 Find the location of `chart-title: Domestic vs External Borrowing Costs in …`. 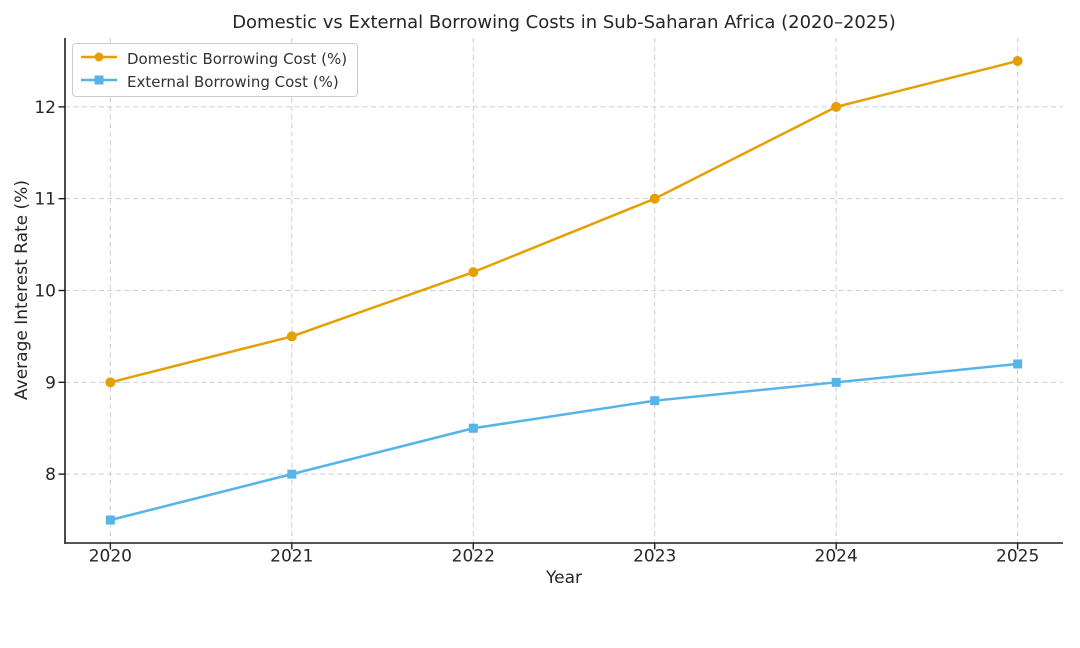

chart-title: Domestic vs External Borrowing Costs in … is located at coordinates (564, 22).